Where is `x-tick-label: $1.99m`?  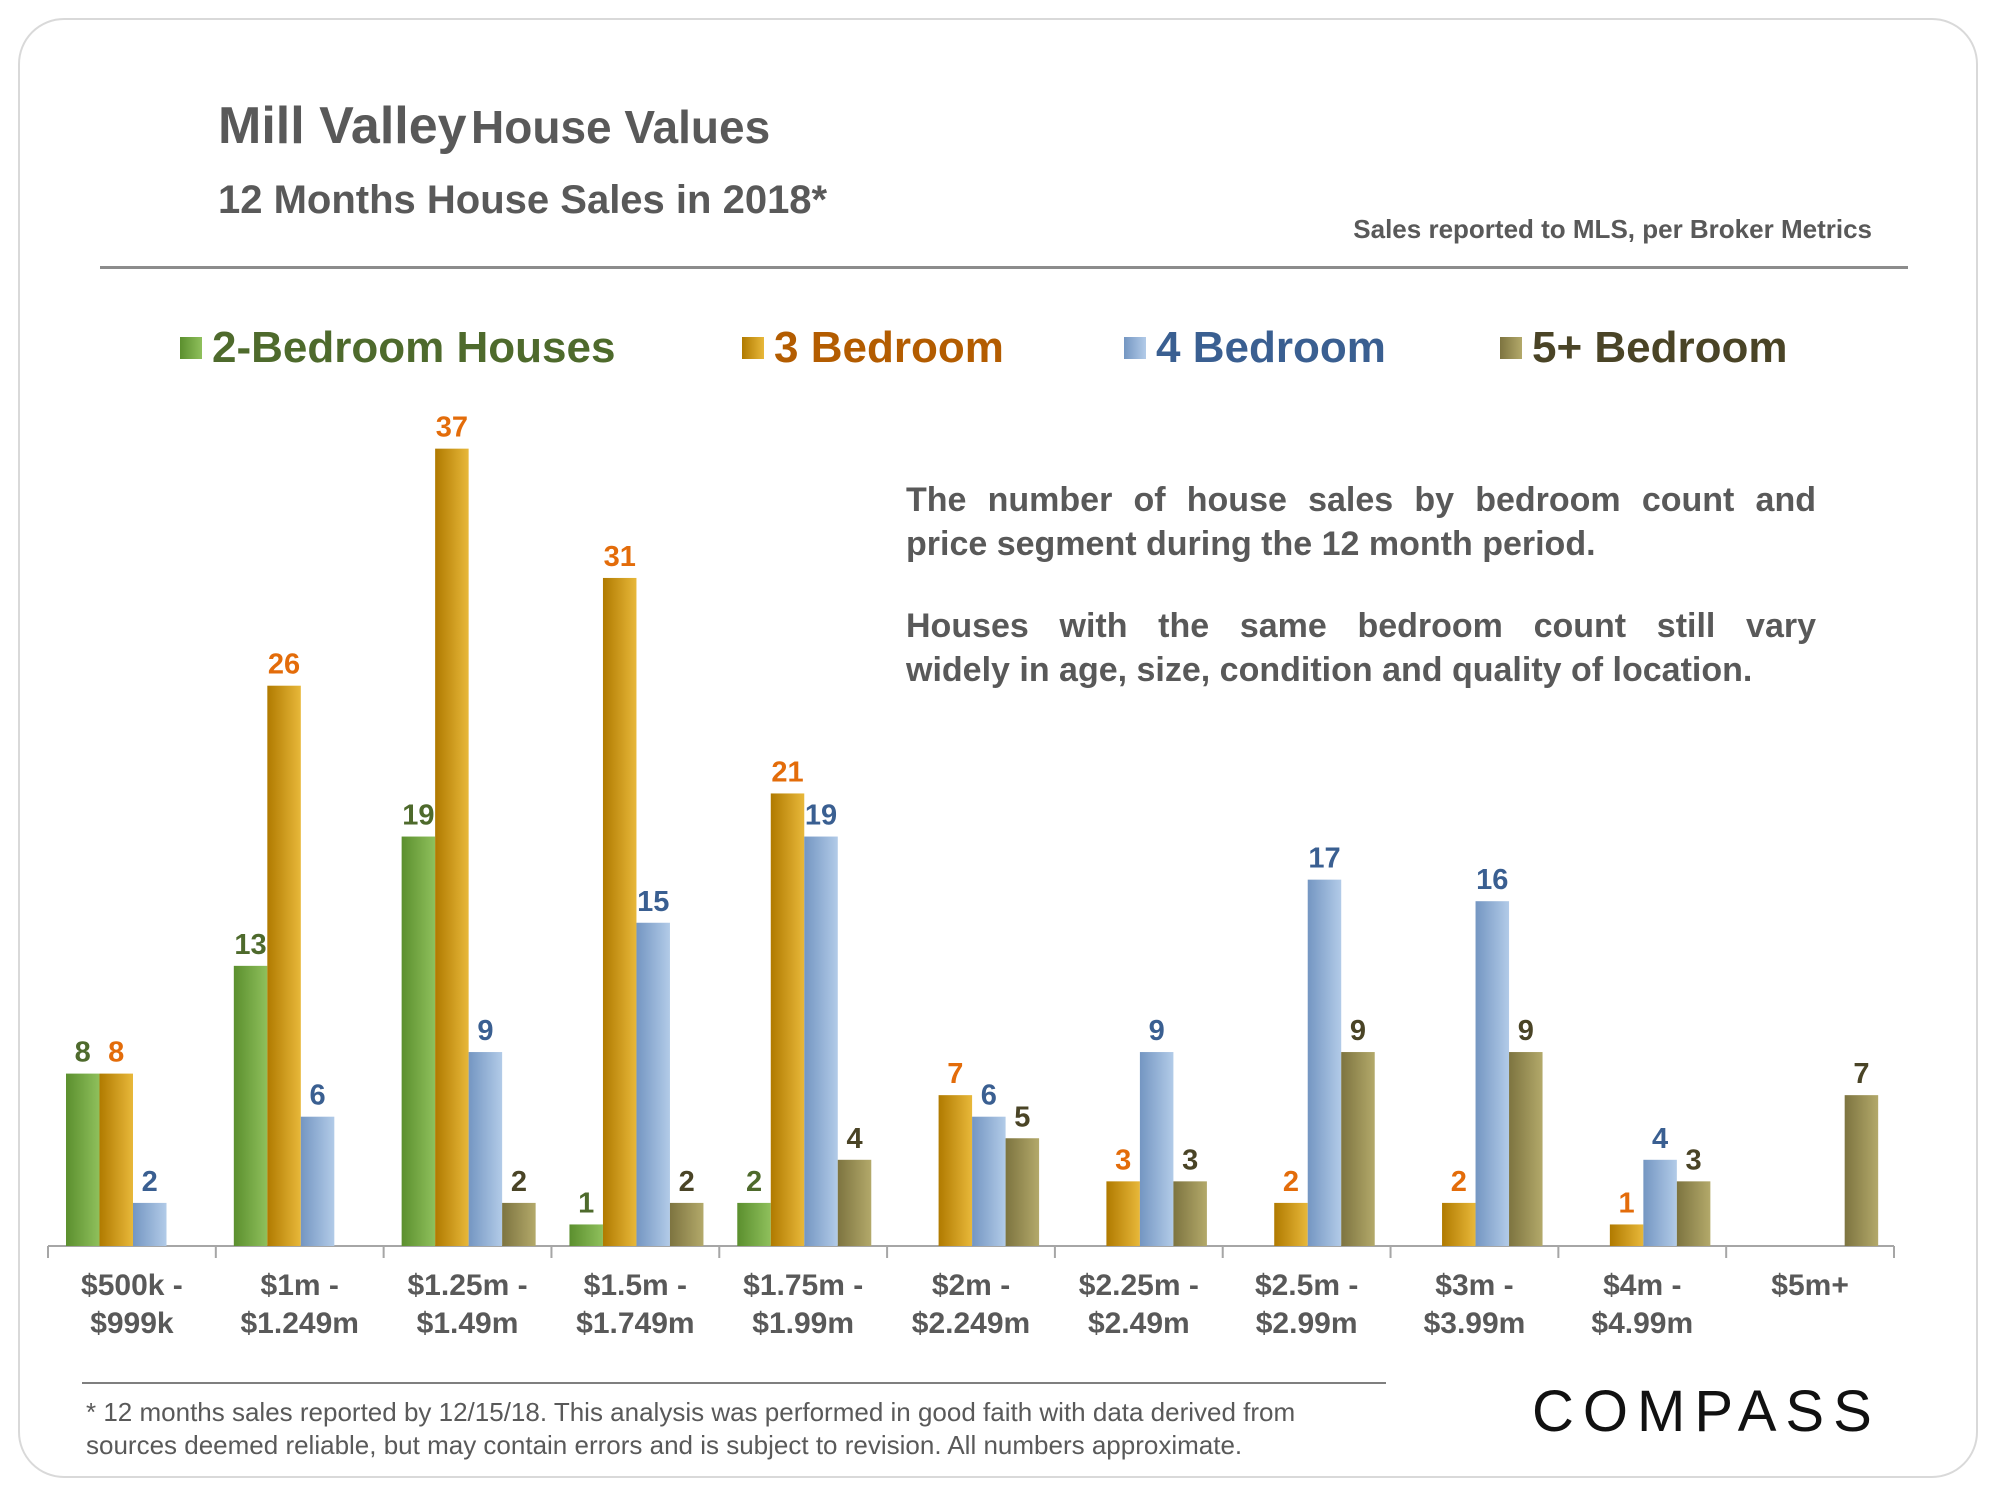 x-tick-label: $1.99m is located at coordinates (803, 1323).